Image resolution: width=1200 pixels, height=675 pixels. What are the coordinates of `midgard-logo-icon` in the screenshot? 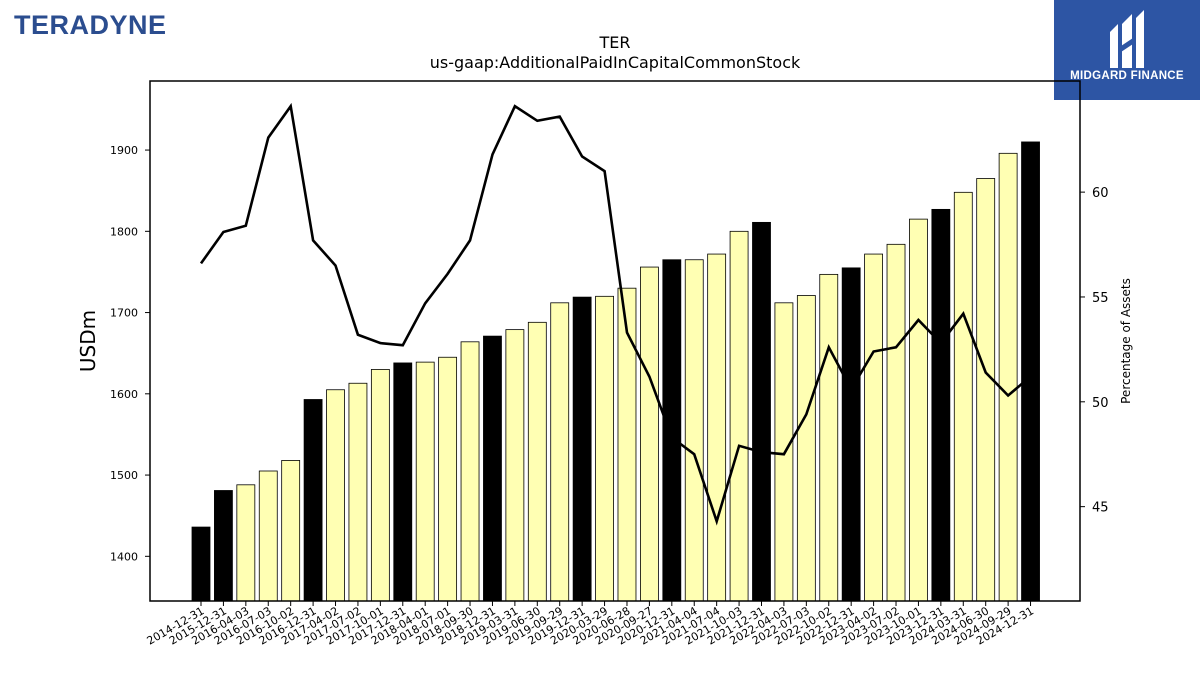 It's located at (1127, 39).